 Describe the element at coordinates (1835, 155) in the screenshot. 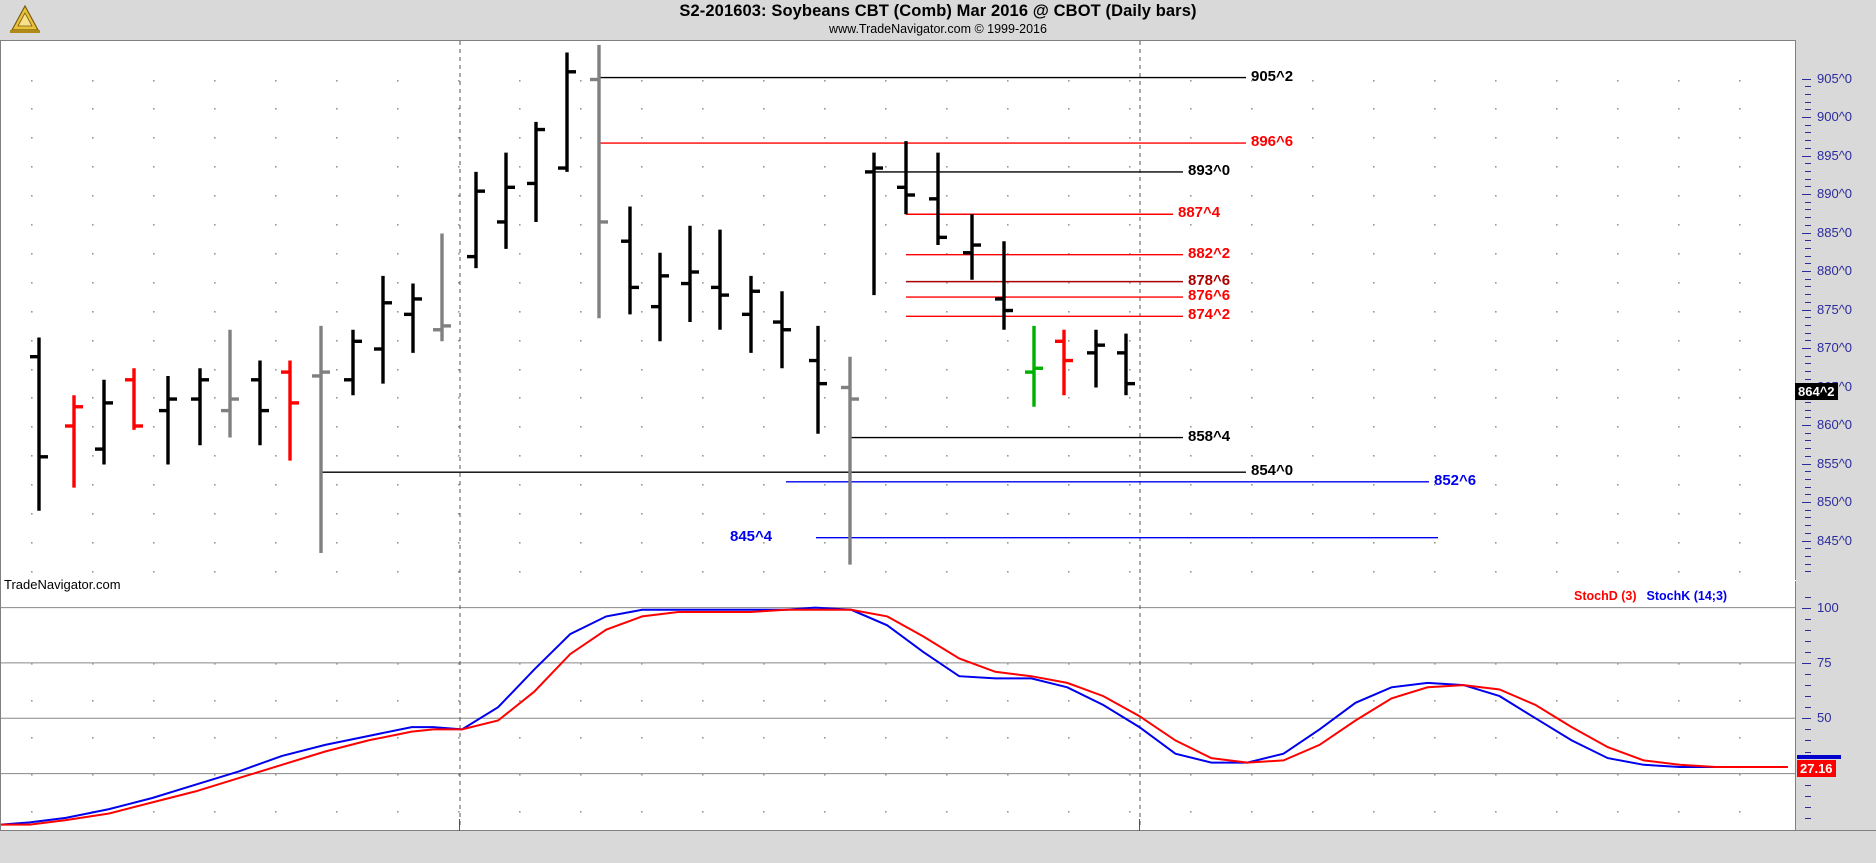

I see `price-tick-label: 895^0` at that location.